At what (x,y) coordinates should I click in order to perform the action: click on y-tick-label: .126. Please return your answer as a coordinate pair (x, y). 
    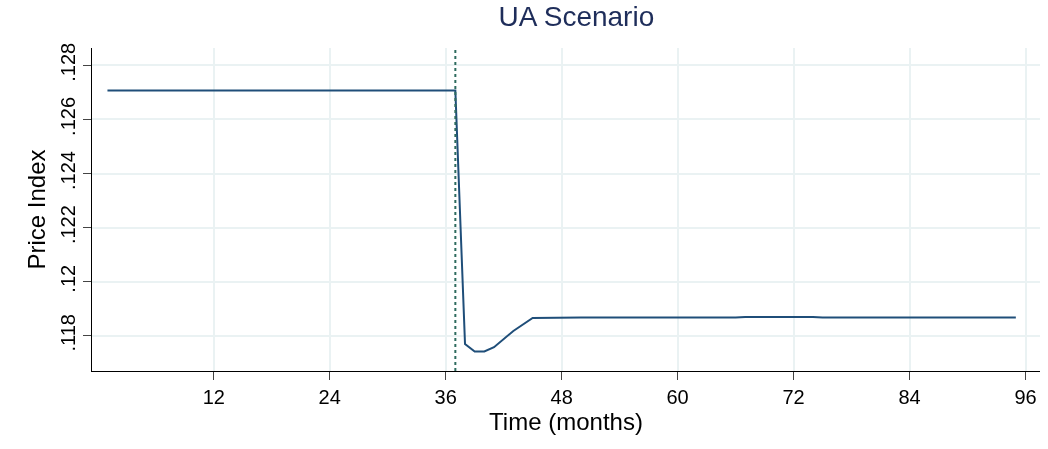
    Looking at the image, I should click on (68, 116).